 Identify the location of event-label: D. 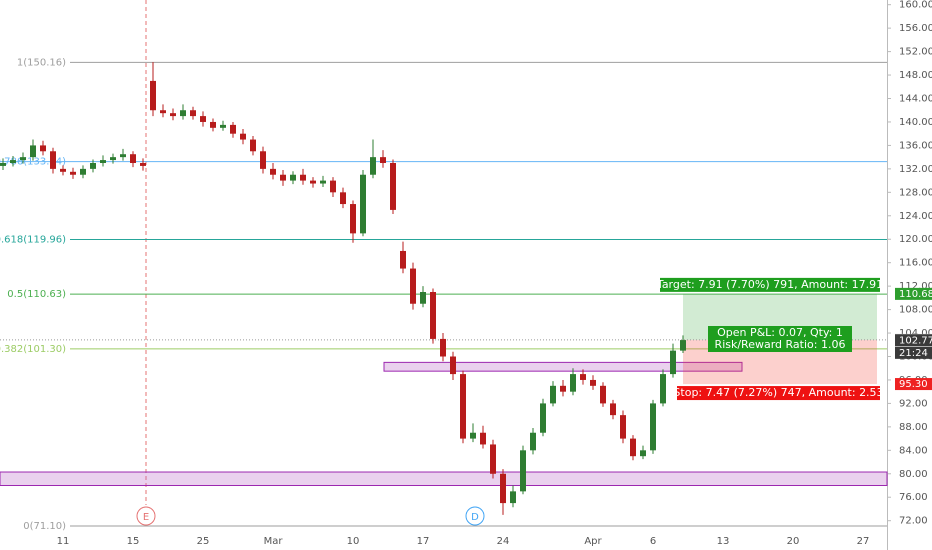
(475, 517).